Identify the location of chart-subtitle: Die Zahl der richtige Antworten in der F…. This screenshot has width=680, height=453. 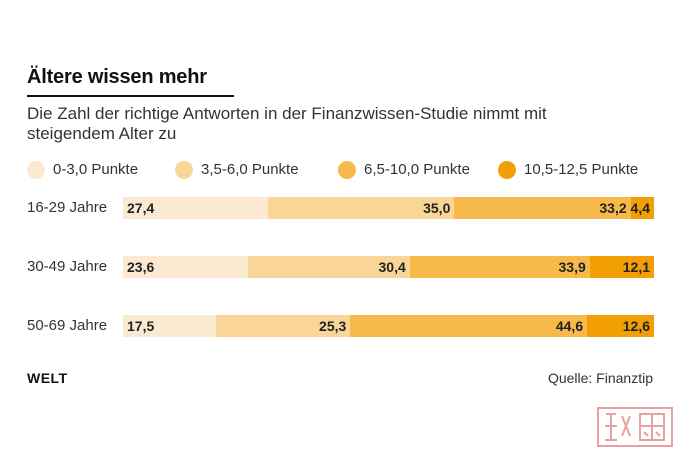
(287, 123).